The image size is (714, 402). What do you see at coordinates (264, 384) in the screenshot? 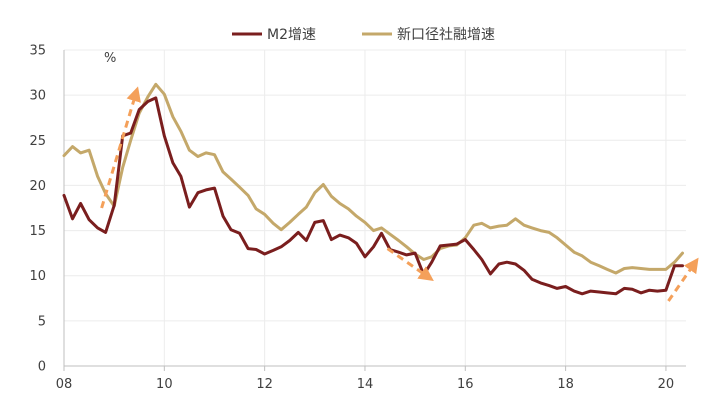
I see `x-tick-label: 12` at bounding box center [264, 384].